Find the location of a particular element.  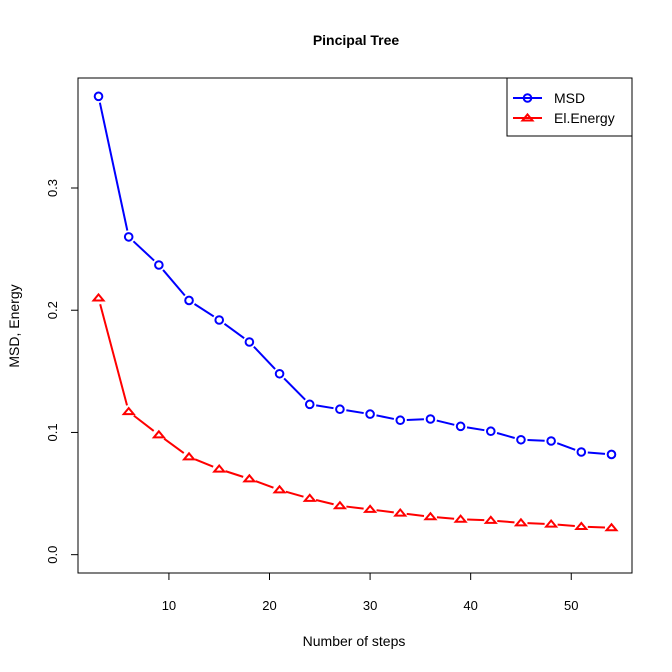

legend-box is located at coordinates (569, 107).